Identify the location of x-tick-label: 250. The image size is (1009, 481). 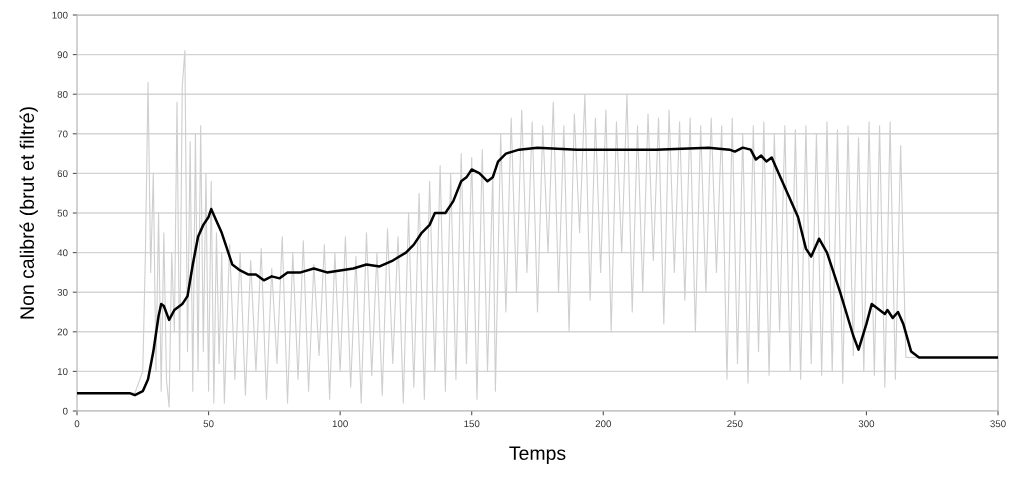
(735, 424).